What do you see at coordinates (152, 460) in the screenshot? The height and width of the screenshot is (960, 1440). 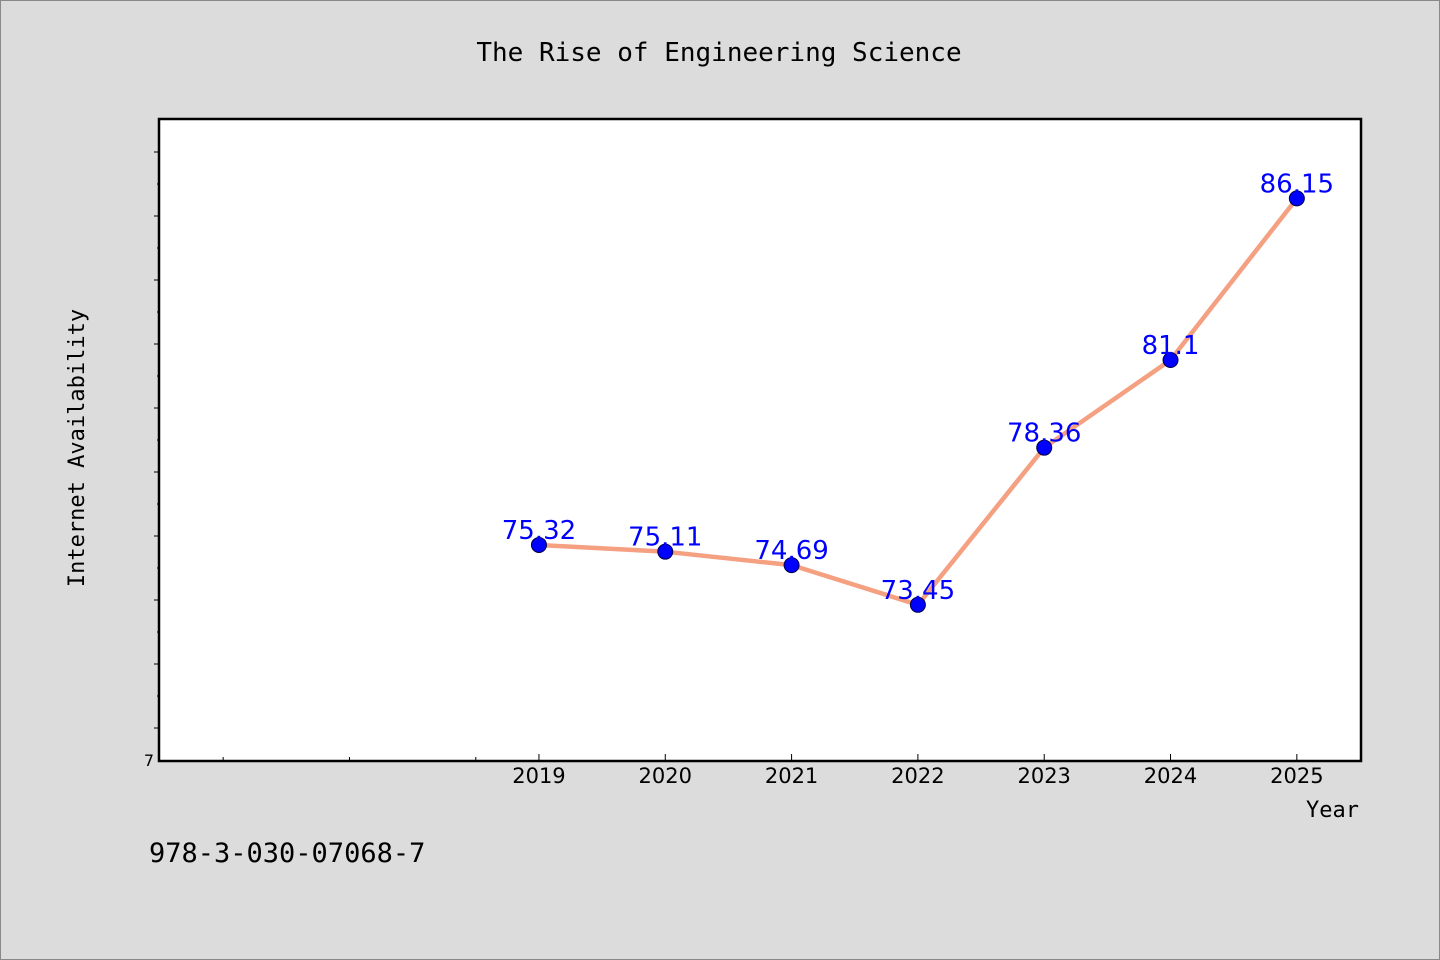 I see `y-axis-ticks: 7` at bounding box center [152, 460].